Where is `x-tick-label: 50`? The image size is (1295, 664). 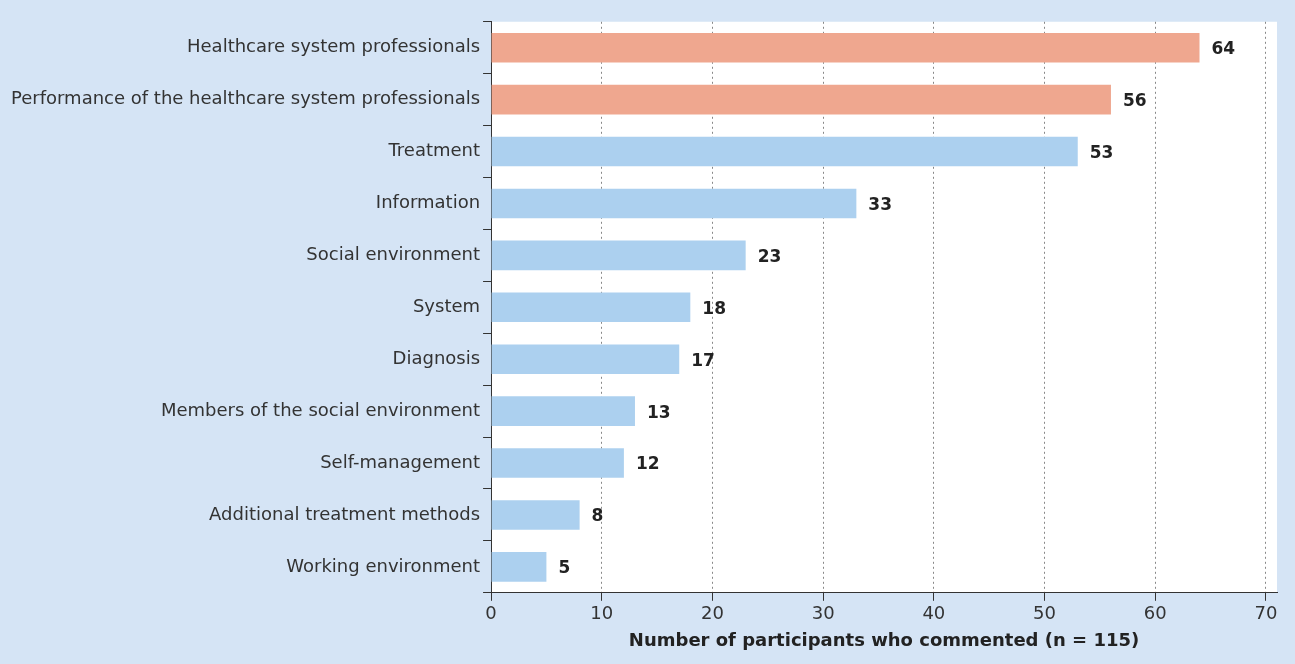 x-tick-label: 50 is located at coordinates (1044, 613).